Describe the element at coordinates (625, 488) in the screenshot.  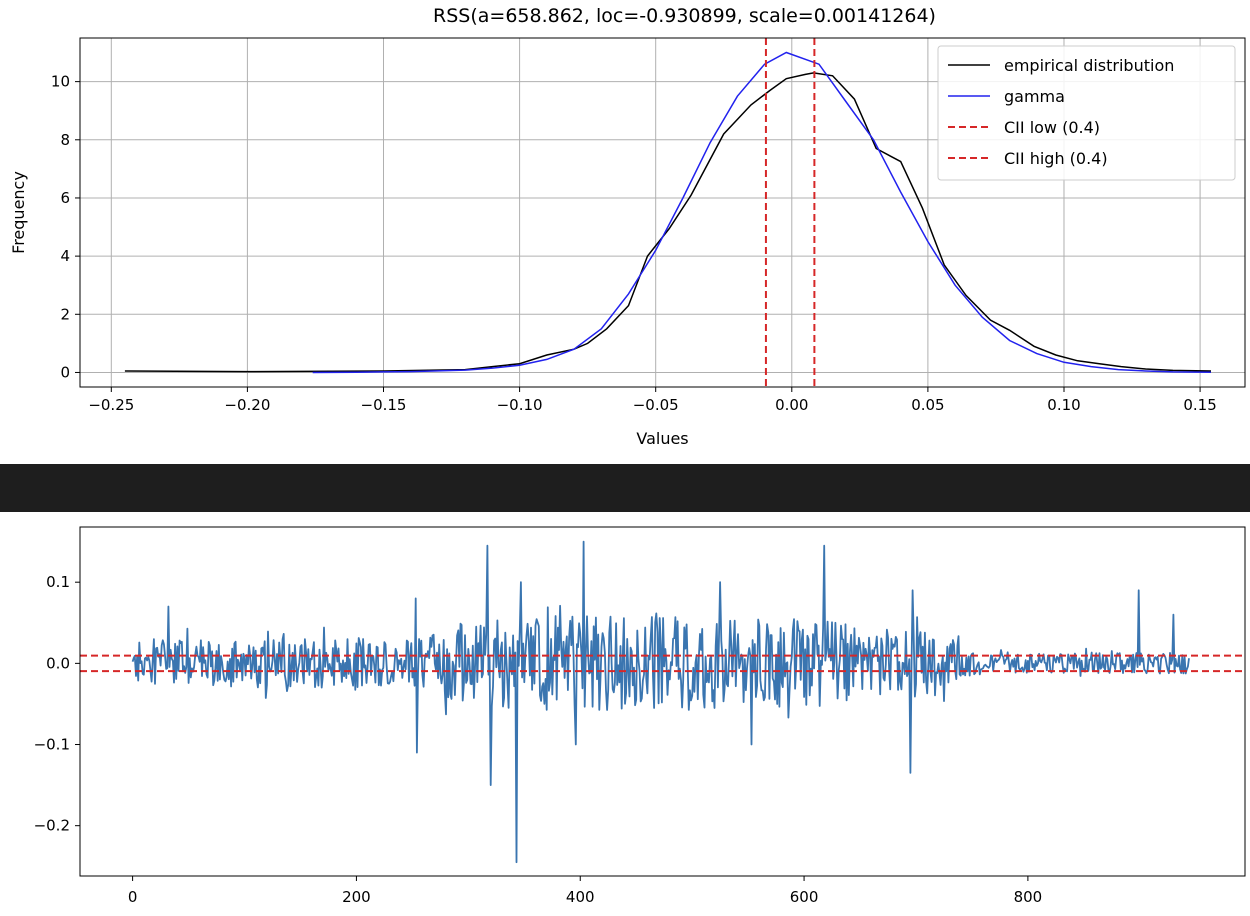
I see `separator-band` at that location.